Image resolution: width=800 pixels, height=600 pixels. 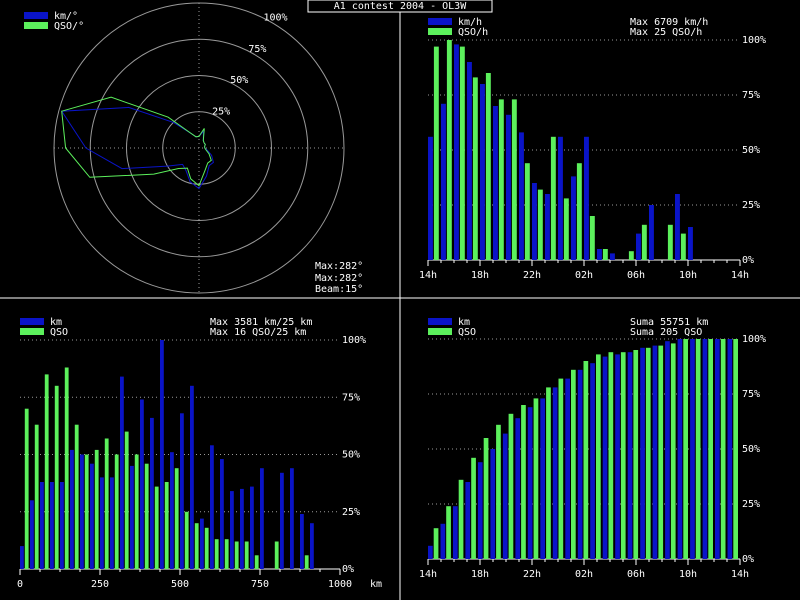 I want to click on x-tick-label-2: 22h, so click(x=532, y=574).